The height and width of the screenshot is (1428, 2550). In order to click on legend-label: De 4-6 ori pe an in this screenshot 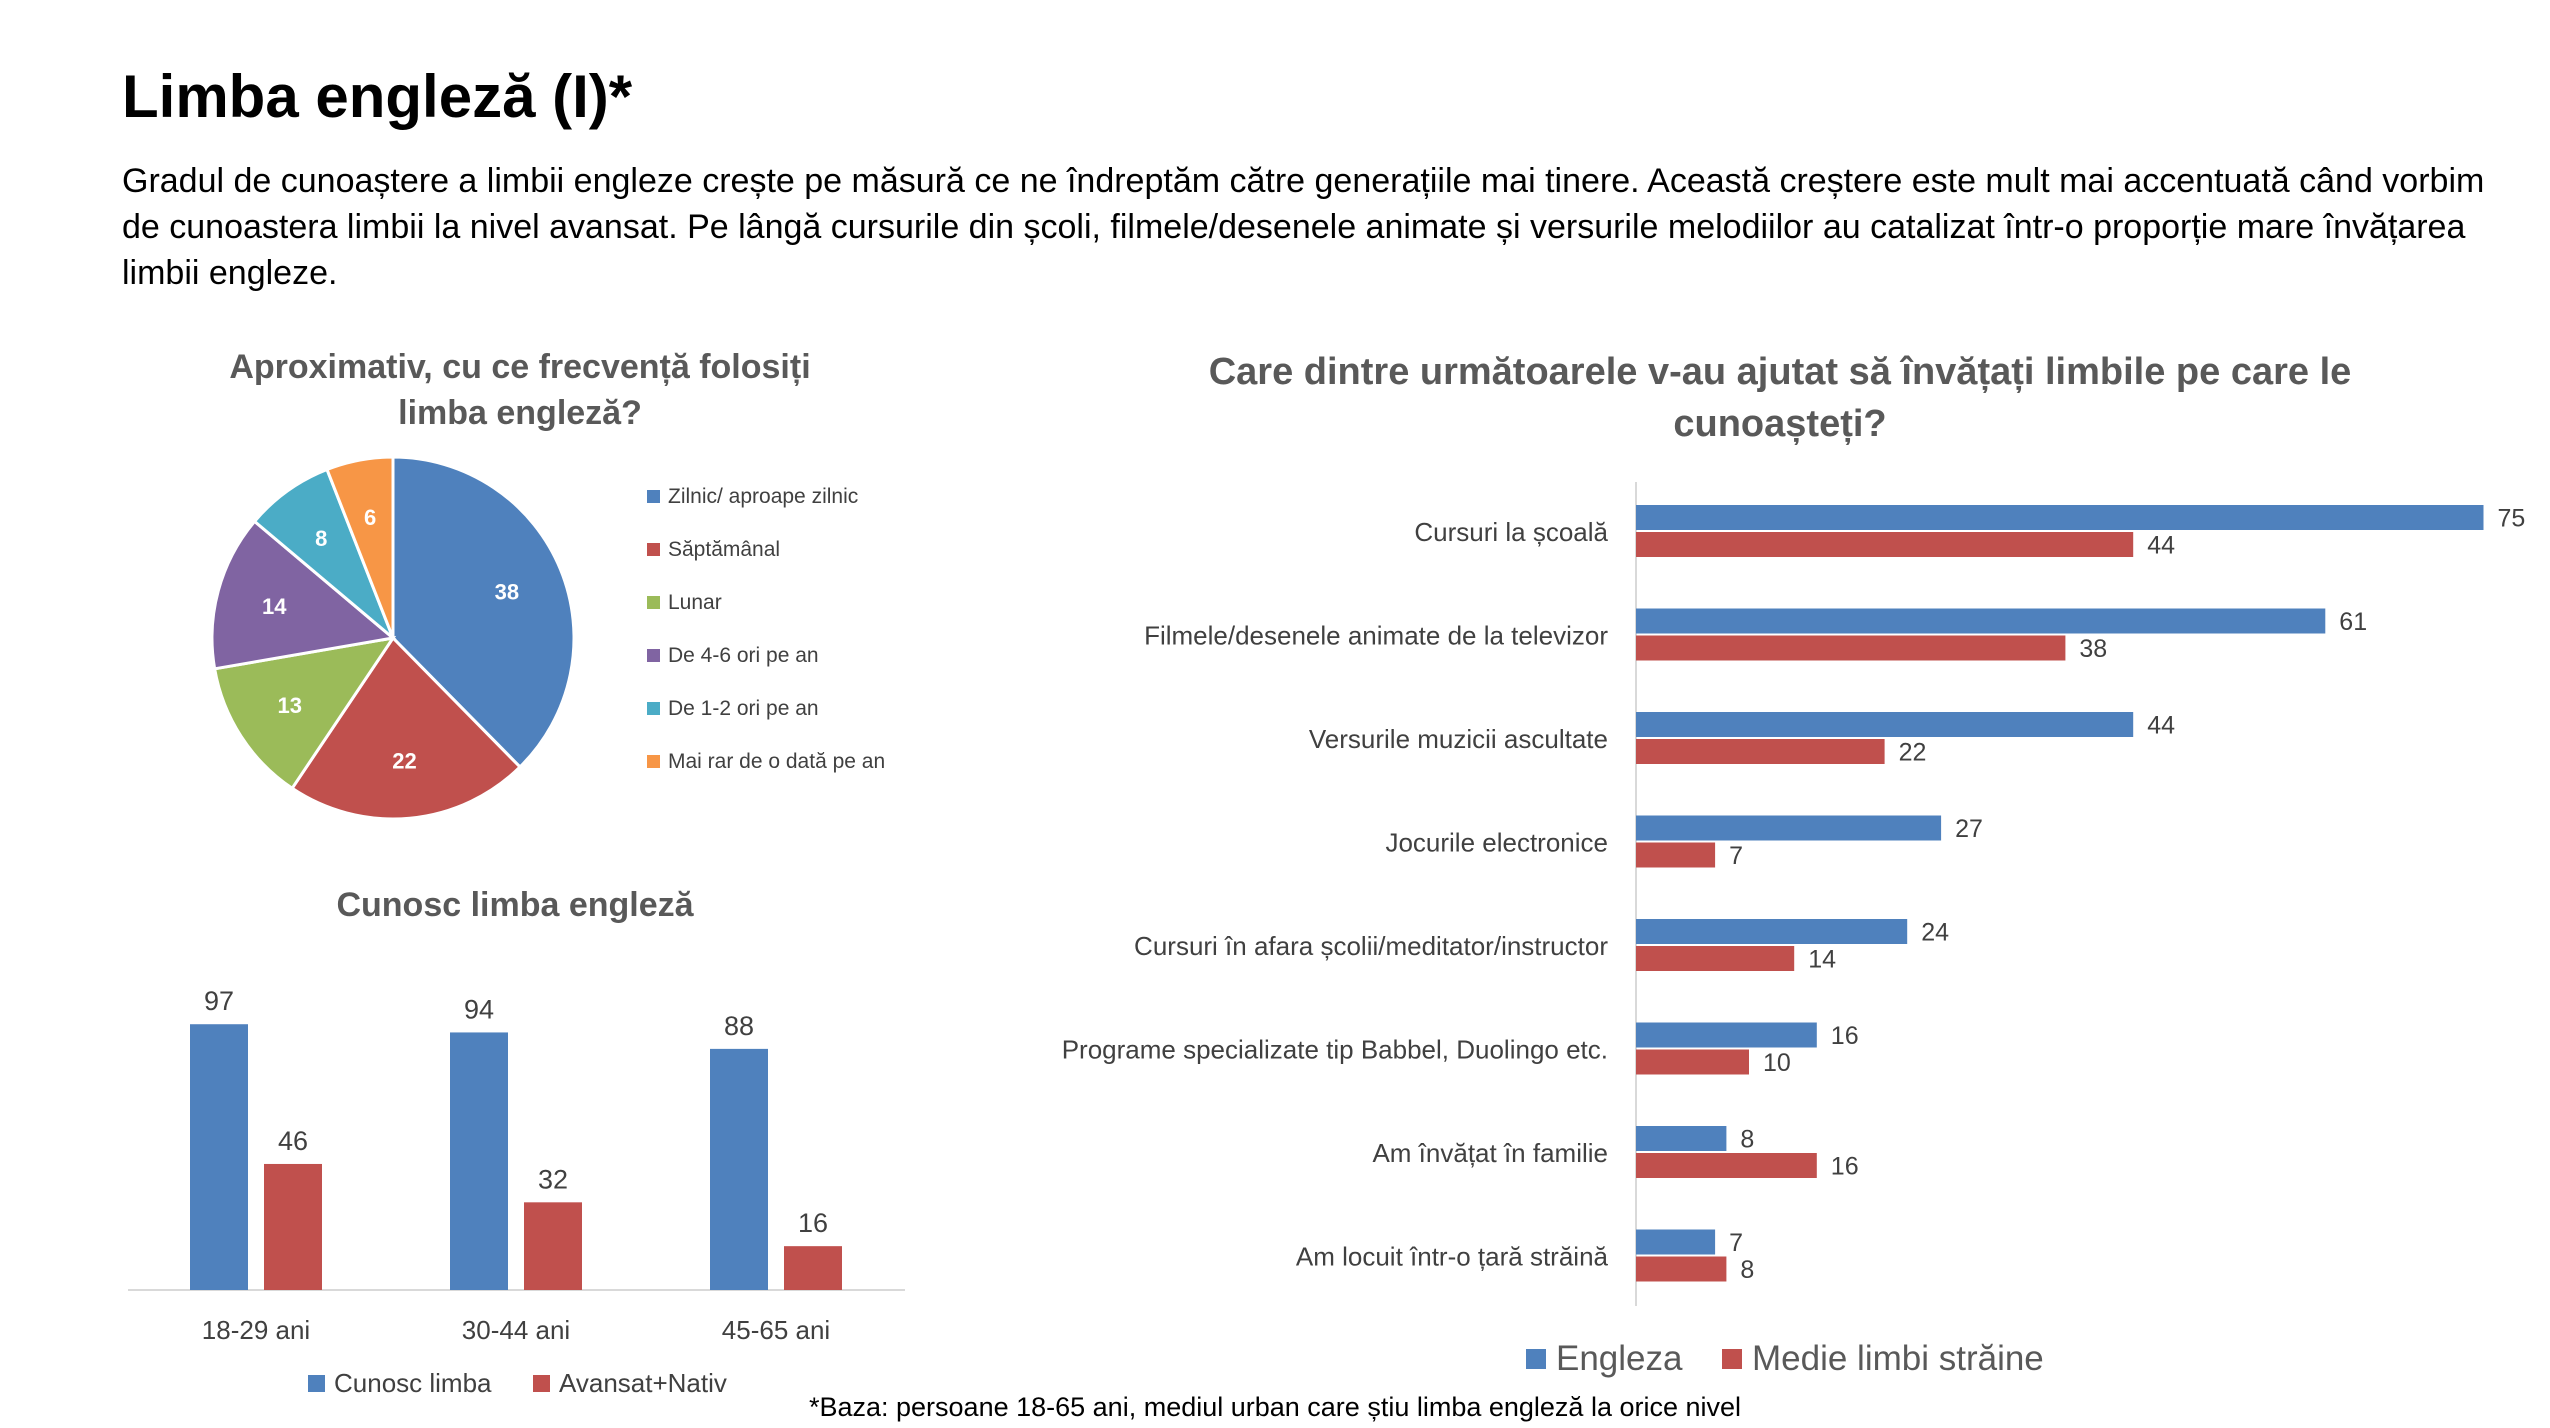, I will do `click(743, 655)`.